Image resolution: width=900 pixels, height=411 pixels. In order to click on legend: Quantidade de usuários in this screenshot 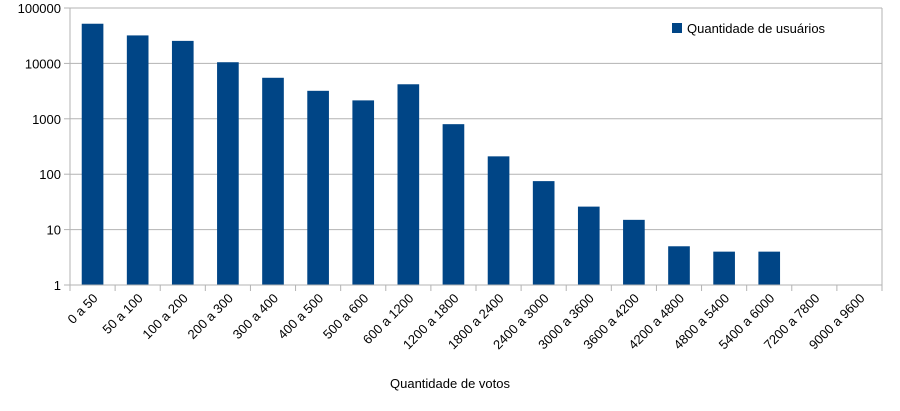, I will do `click(749, 28)`.